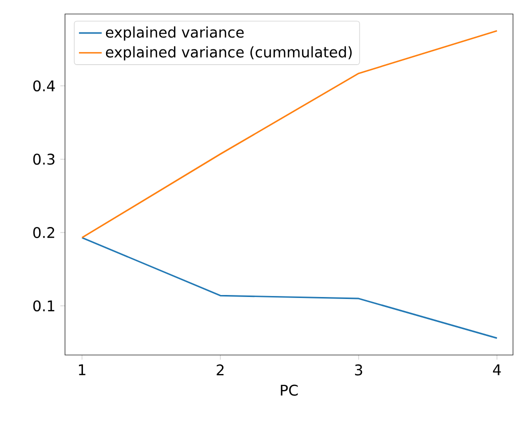 Image resolution: width=531 pixels, height=432 pixels. Describe the element at coordinates (175, 33) in the screenshot. I see `legend-label: explained variance` at that location.